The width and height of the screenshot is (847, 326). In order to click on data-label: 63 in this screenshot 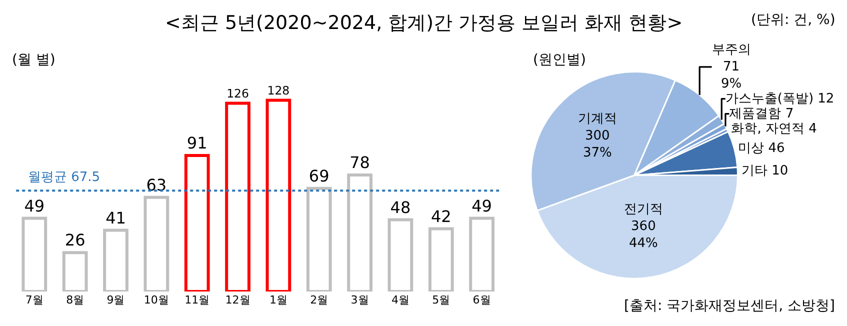, I will do `click(156, 184)`.